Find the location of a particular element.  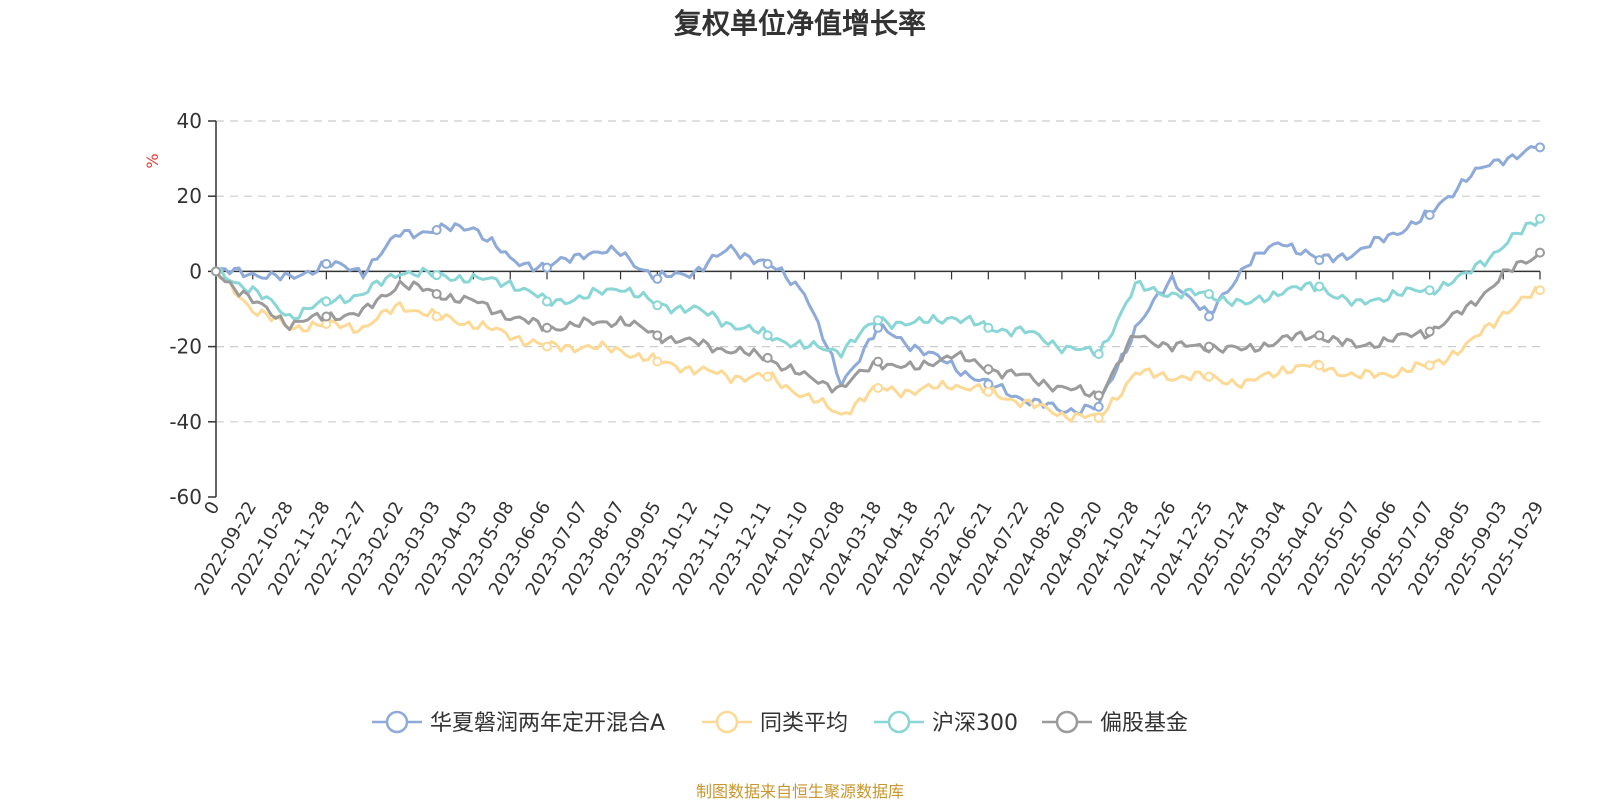

x-tick-label: 0 is located at coordinates (212, 508).